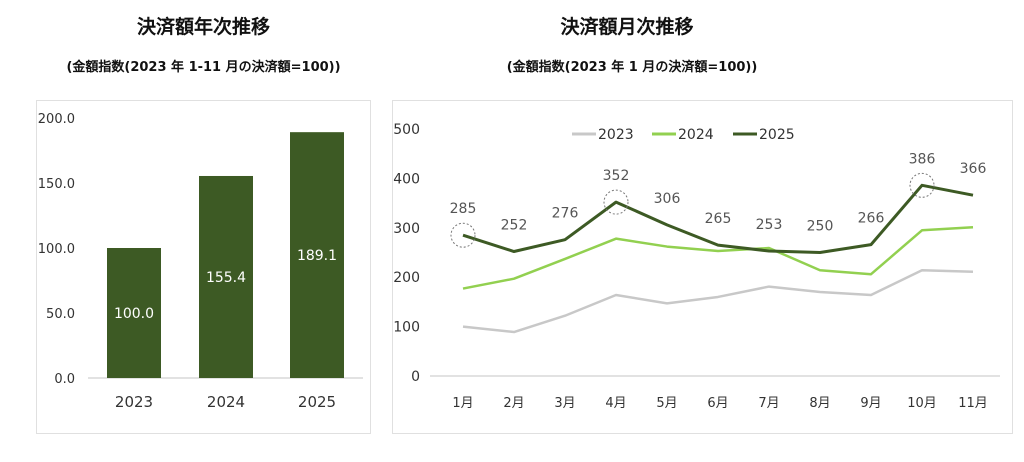  What do you see at coordinates (56, 119) in the screenshot?
I see `y-tick-label: 200.0` at bounding box center [56, 119].